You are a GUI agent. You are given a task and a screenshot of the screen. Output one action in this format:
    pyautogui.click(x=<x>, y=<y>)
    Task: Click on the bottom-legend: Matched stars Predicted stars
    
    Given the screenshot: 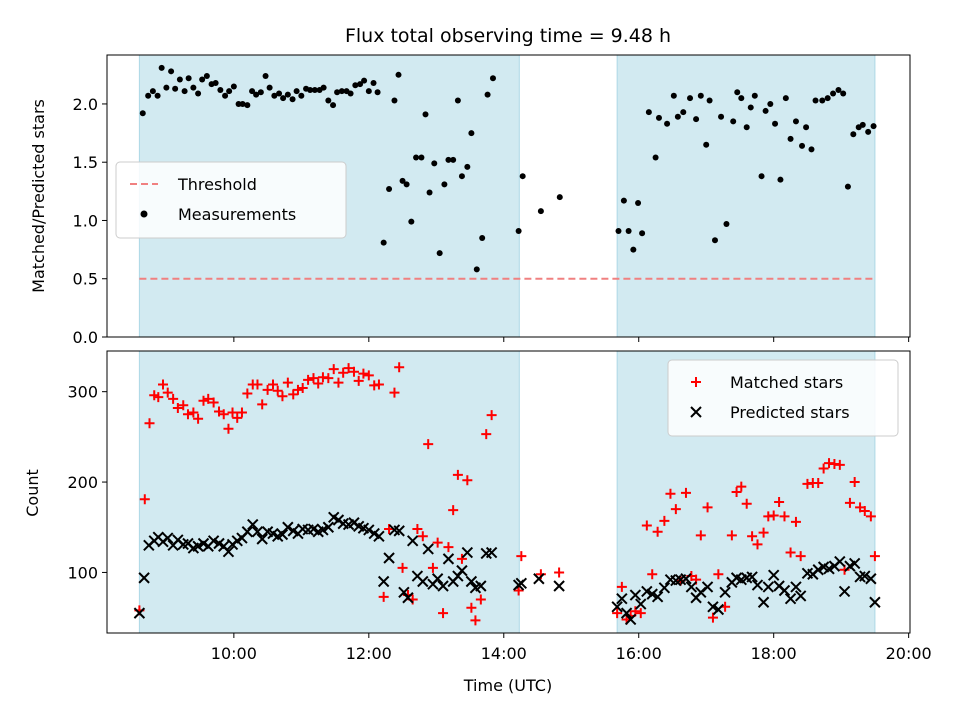 What is the action you would take?
    pyautogui.click(x=783, y=398)
    